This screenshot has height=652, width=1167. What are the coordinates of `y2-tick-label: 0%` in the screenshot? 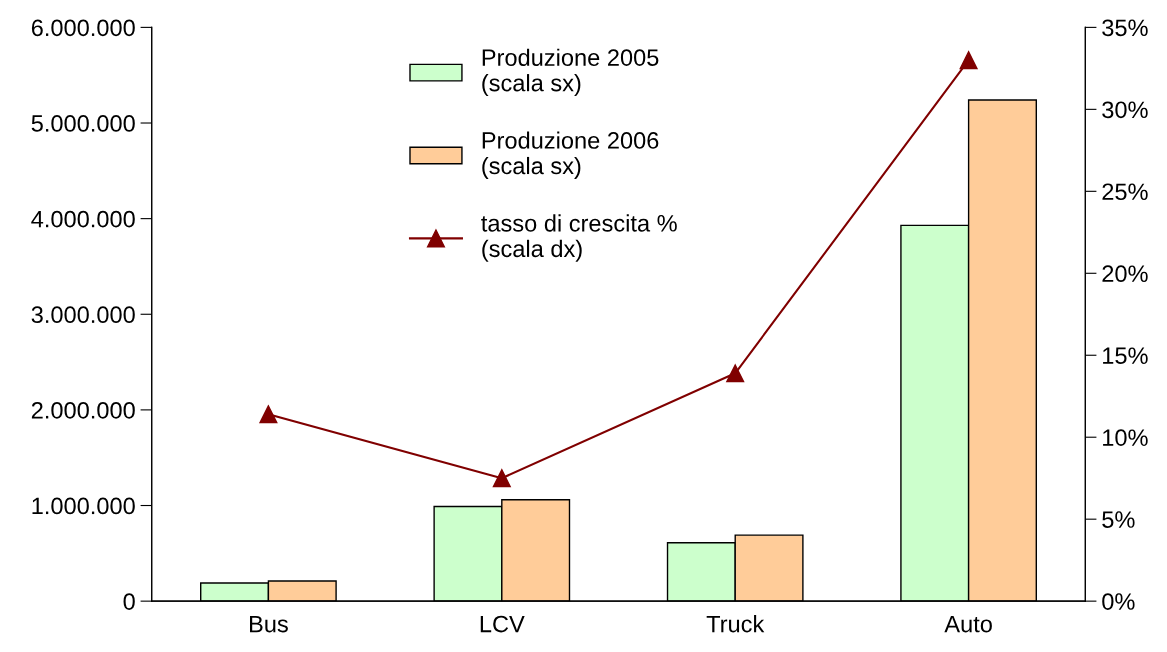 It's located at (1118, 601).